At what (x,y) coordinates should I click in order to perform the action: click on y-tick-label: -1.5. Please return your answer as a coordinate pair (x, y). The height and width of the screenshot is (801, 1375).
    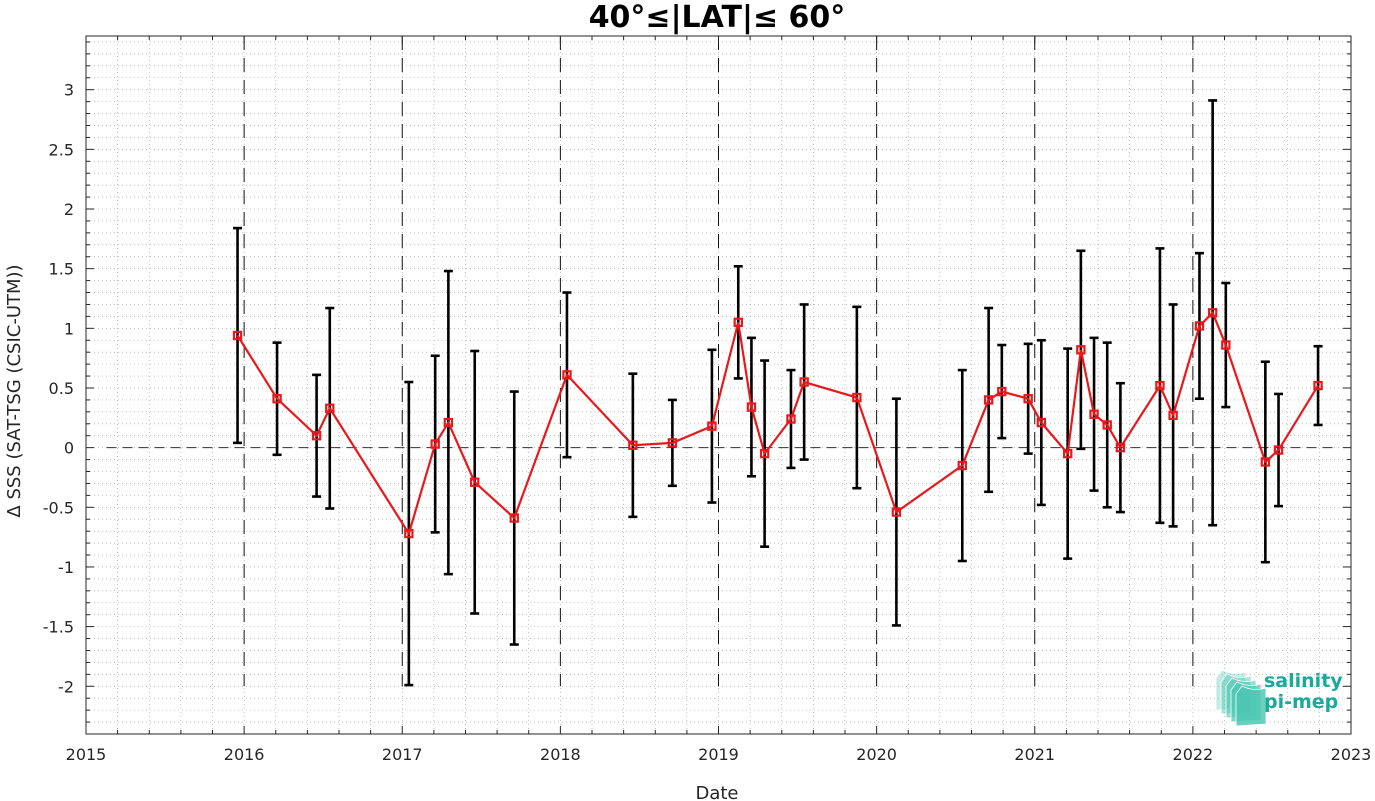
    Looking at the image, I should click on (58, 627).